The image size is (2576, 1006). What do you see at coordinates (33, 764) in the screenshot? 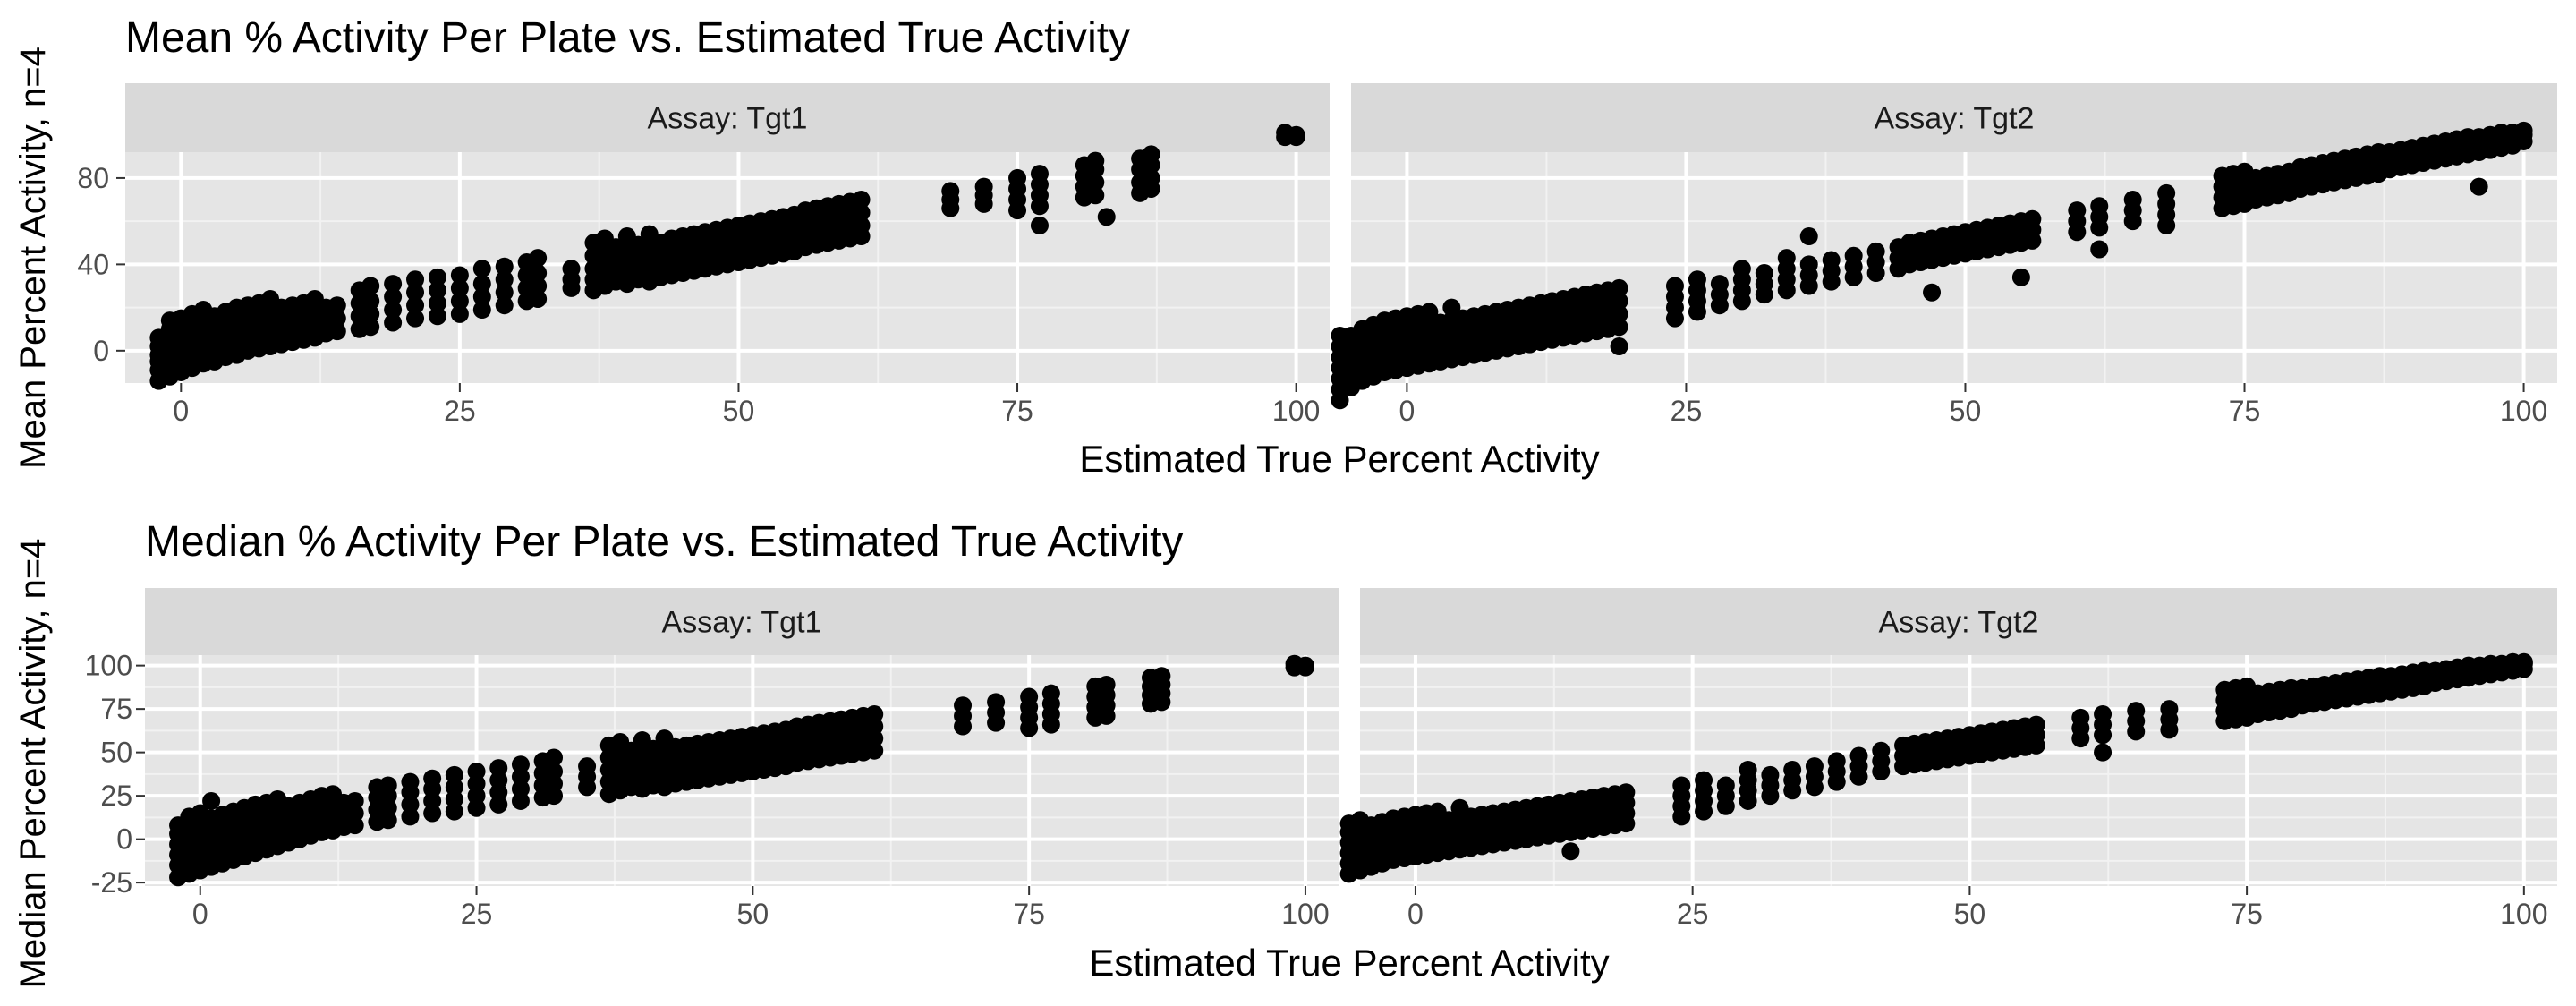
I see `median-plot-y-label: Median Percent Activity, n=4` at bounding box center [33, 764].